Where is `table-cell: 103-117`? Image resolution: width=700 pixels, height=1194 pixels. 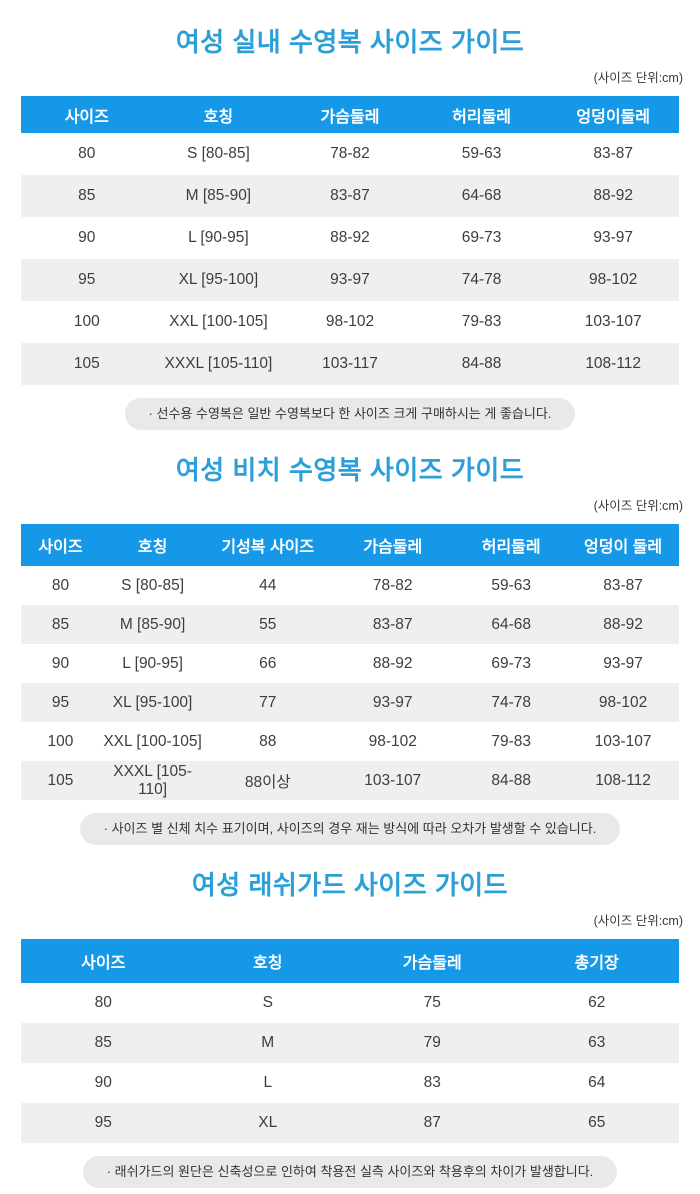
table-cell: 103-117 is located at coordinates (350, 363).